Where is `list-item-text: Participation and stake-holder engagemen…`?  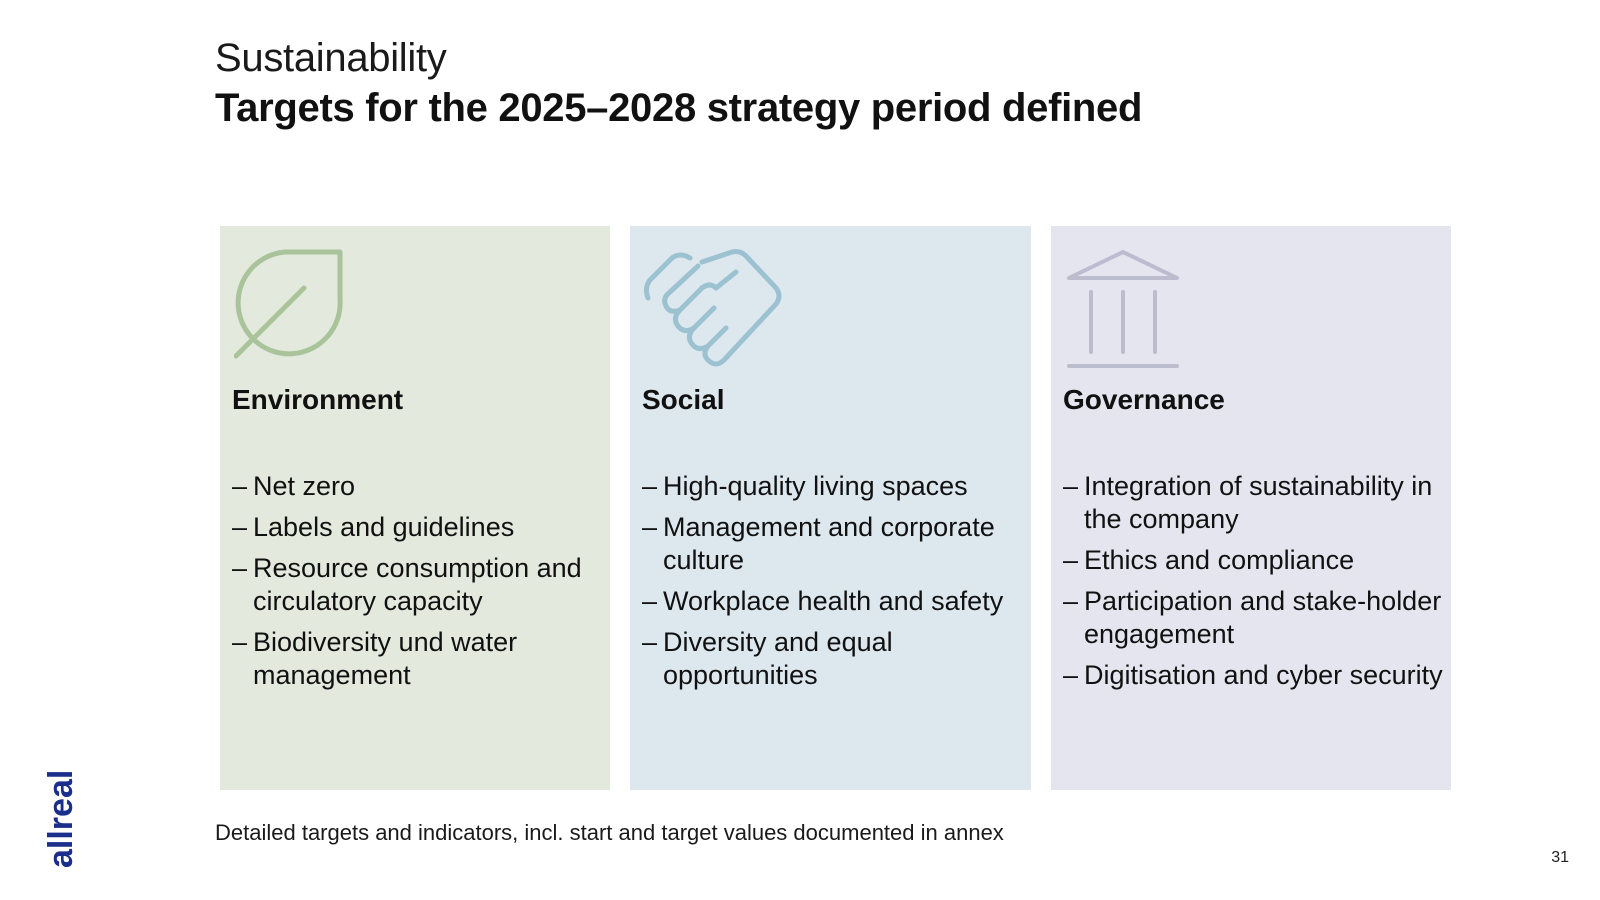
list-item-text: Participation and stake-holder engagemen… is located at coordinates (1263, 617).